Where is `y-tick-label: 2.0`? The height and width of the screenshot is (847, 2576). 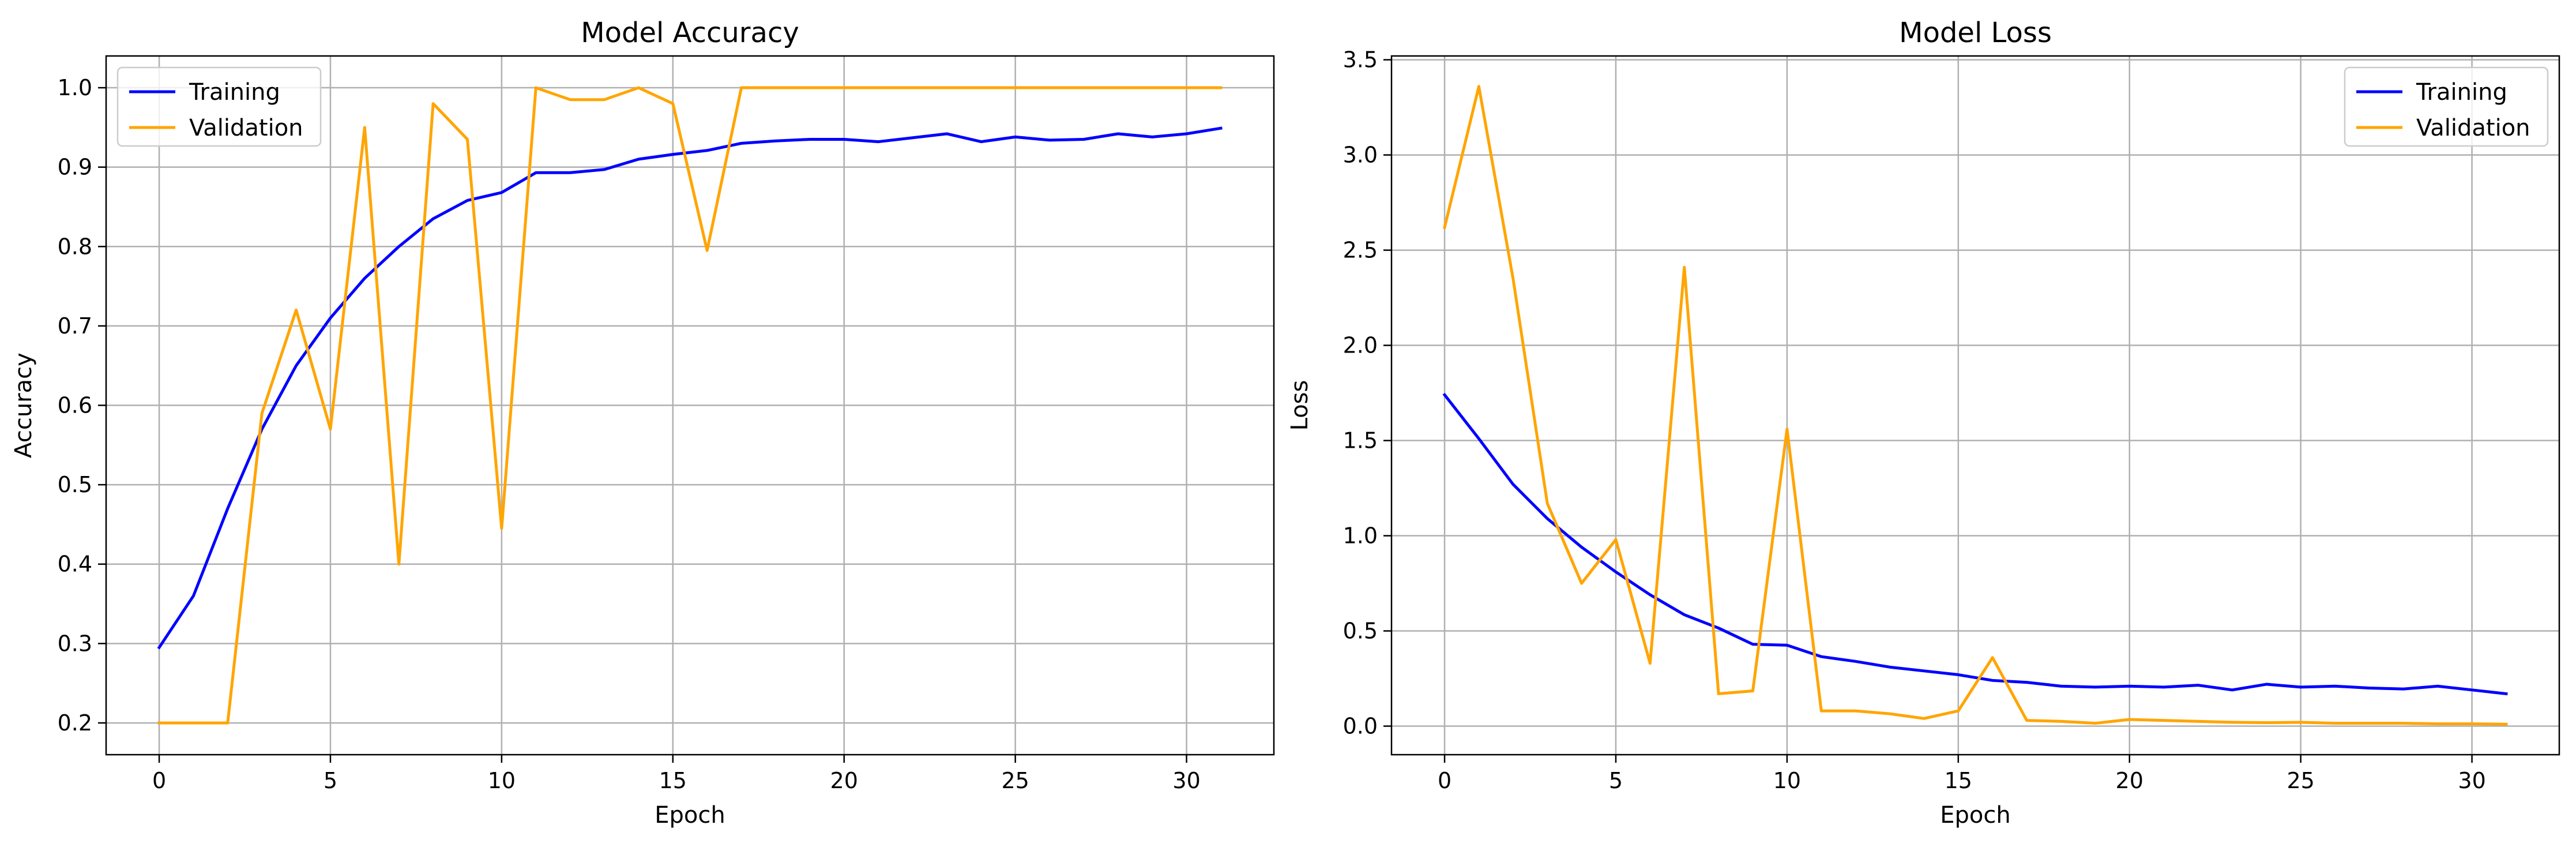
y-tick-label: 2.0 is located at coordinates (1360, 346).